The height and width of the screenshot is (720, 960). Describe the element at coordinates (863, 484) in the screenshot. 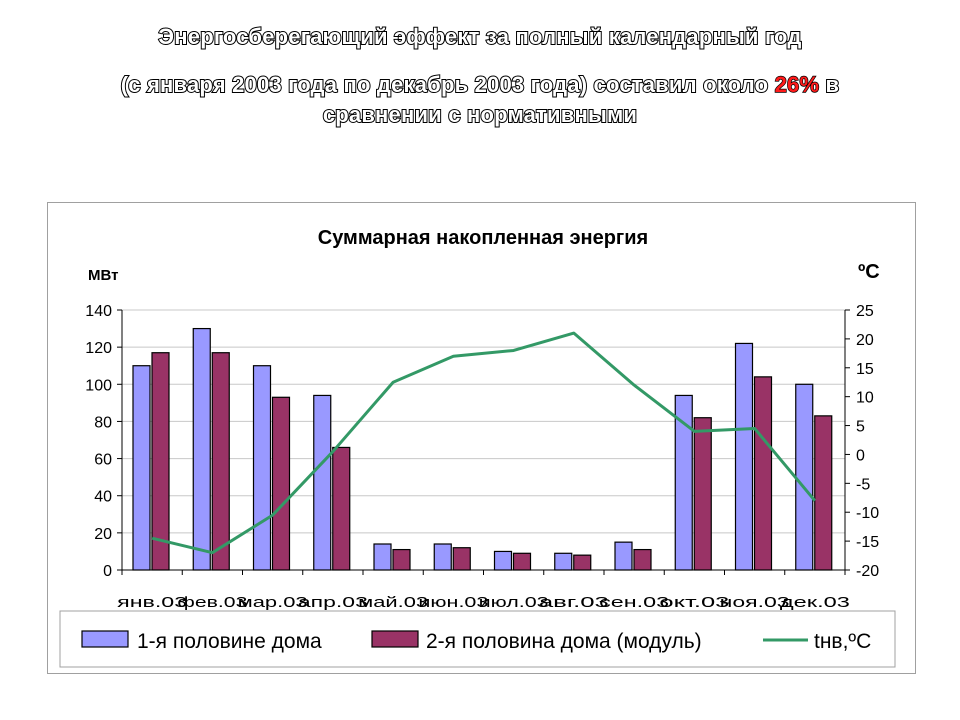

I see `y2-tick-label: -5` at that location.